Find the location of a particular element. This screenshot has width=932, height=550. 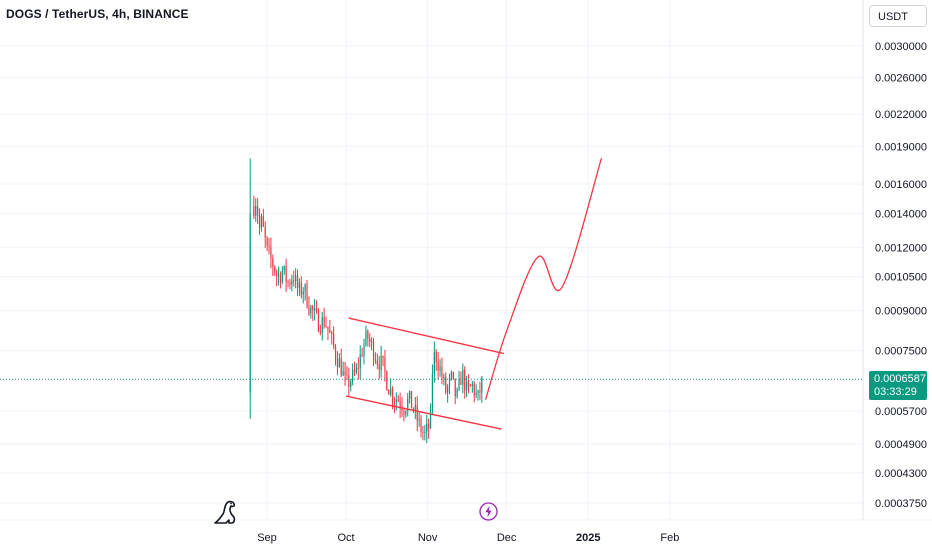

y-tick-label: 0.0016000 is located at coordinates (901, 185).